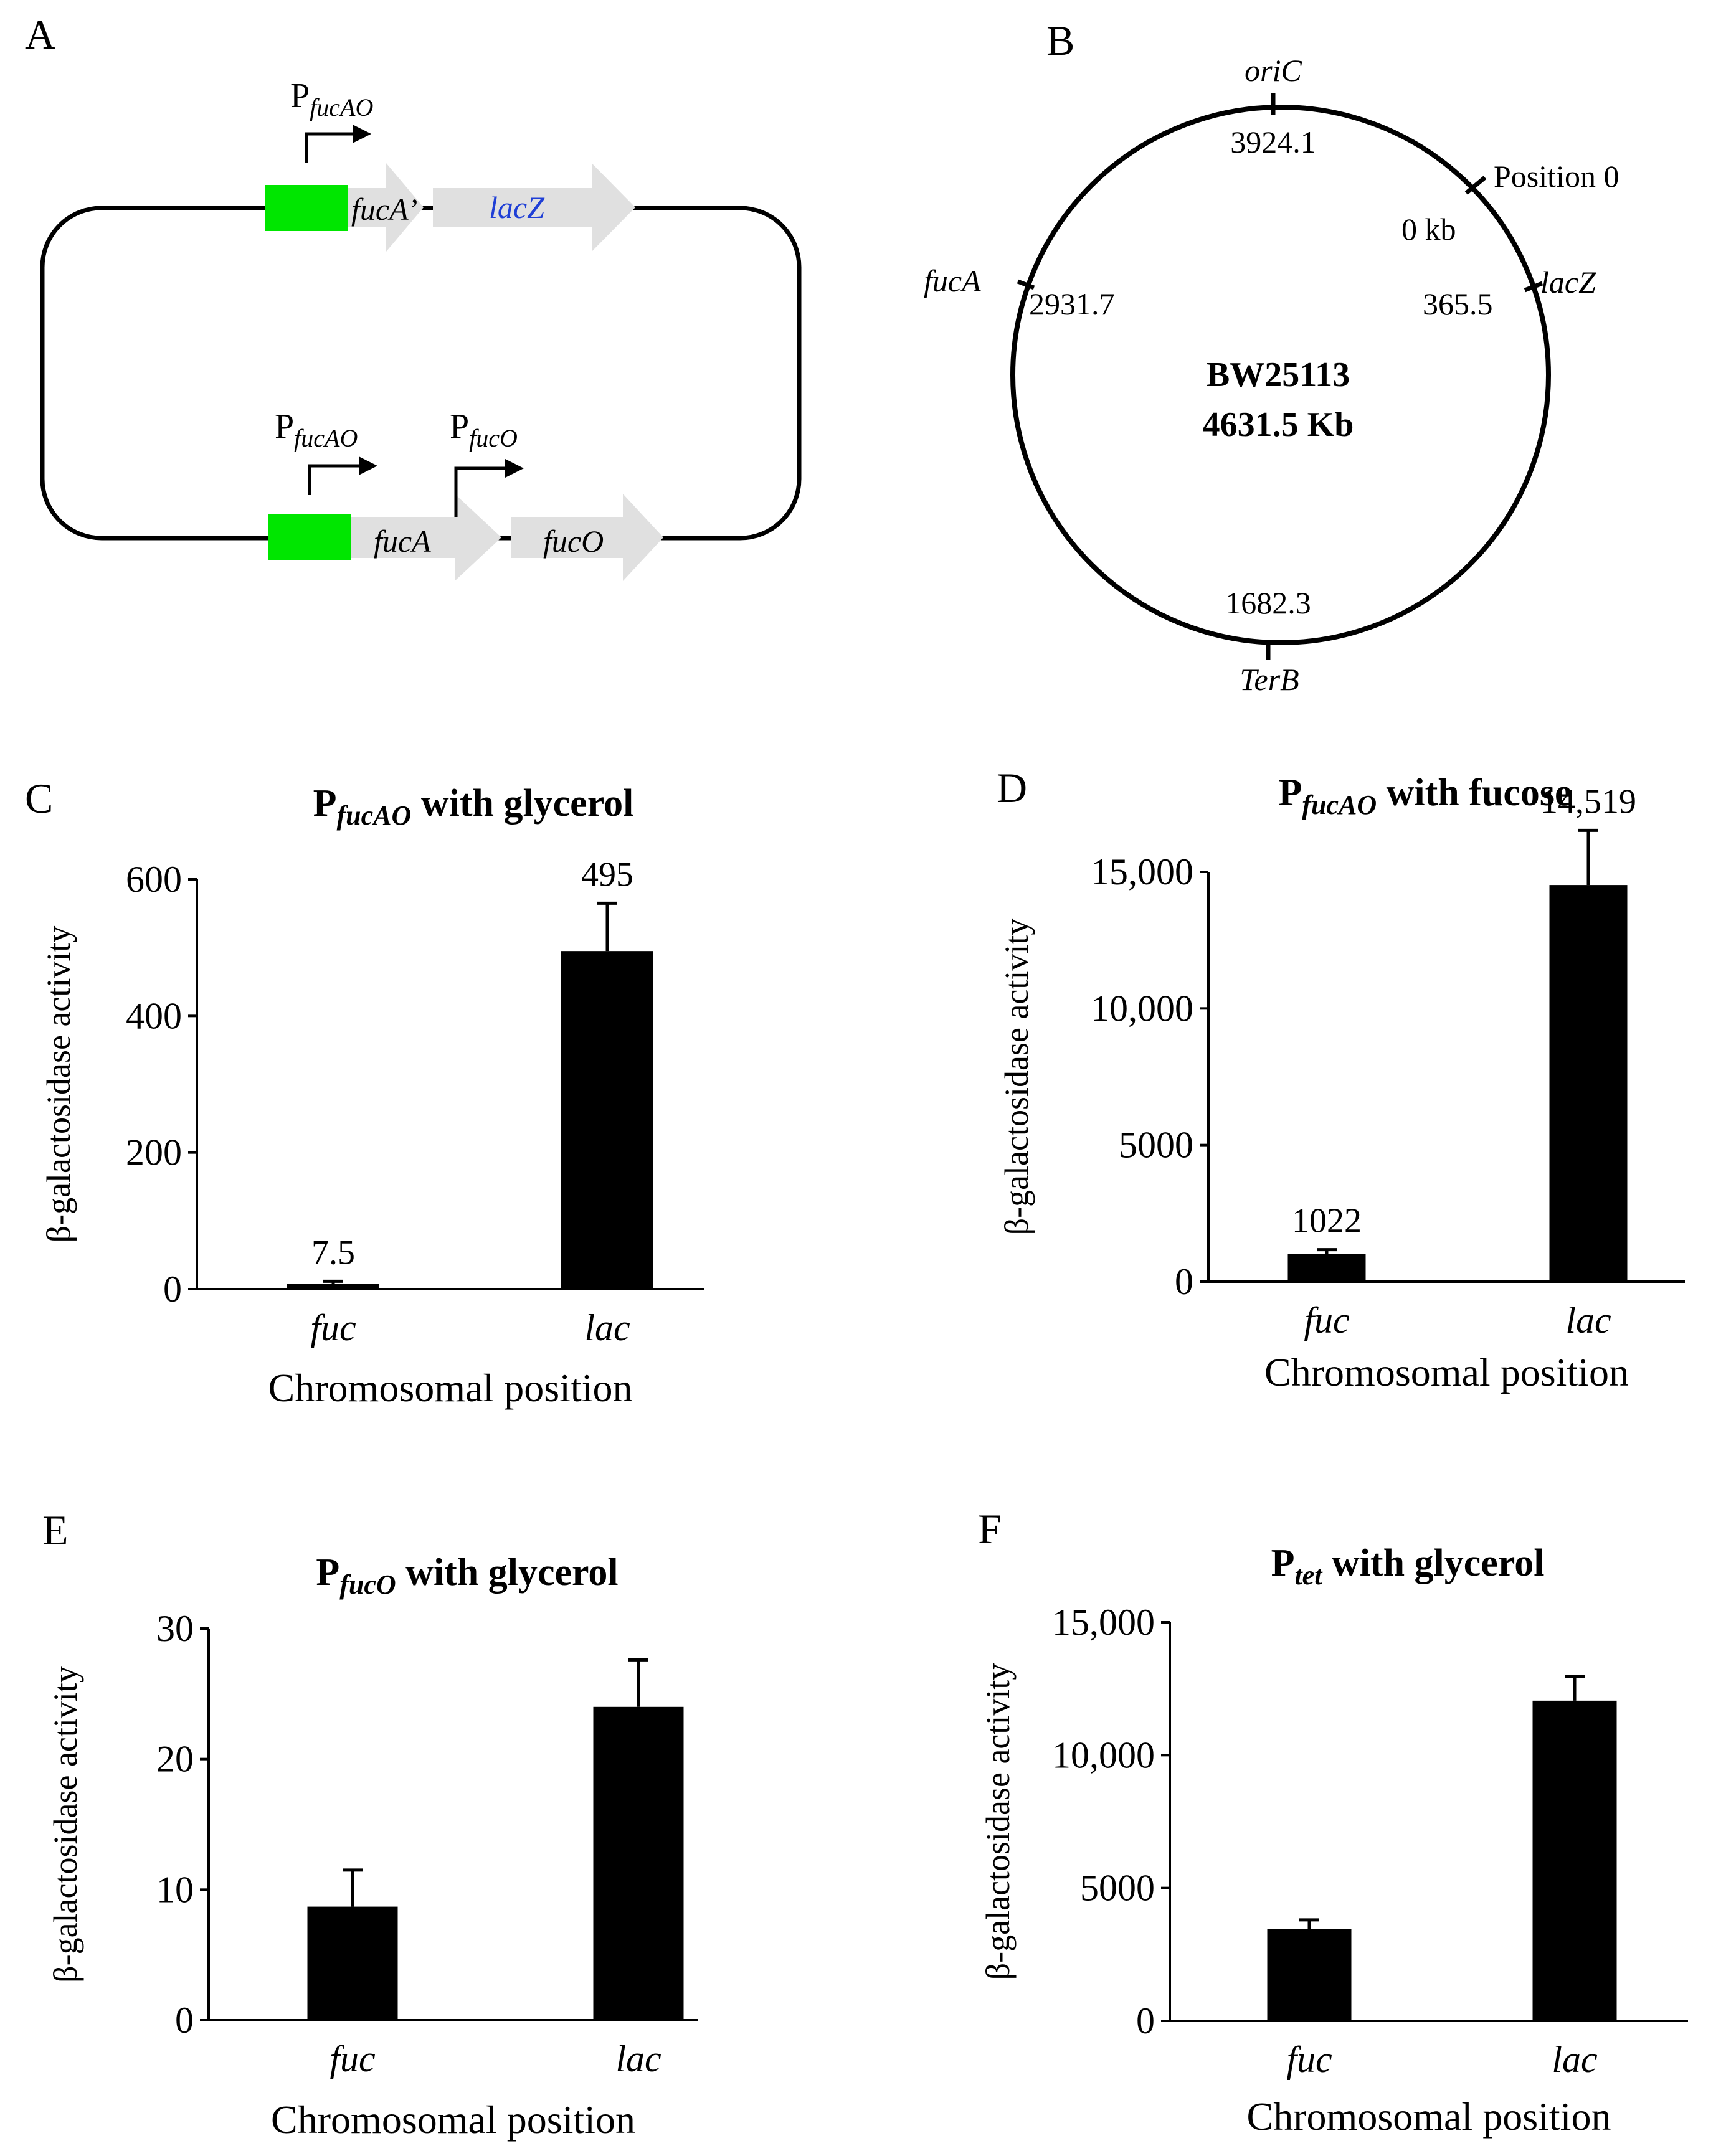 This screenshot has width=1726, height=2156. I want to click on strain-name: BW25113, so click(1278, 375).